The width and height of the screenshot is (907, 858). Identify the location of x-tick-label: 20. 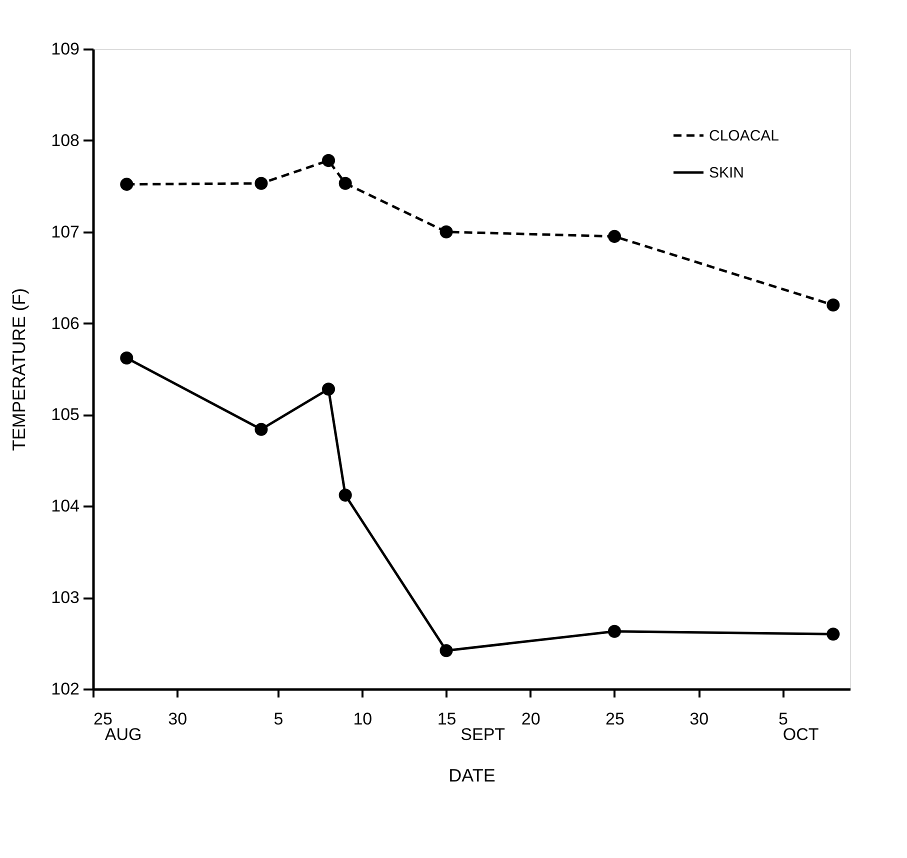
(530, 719).